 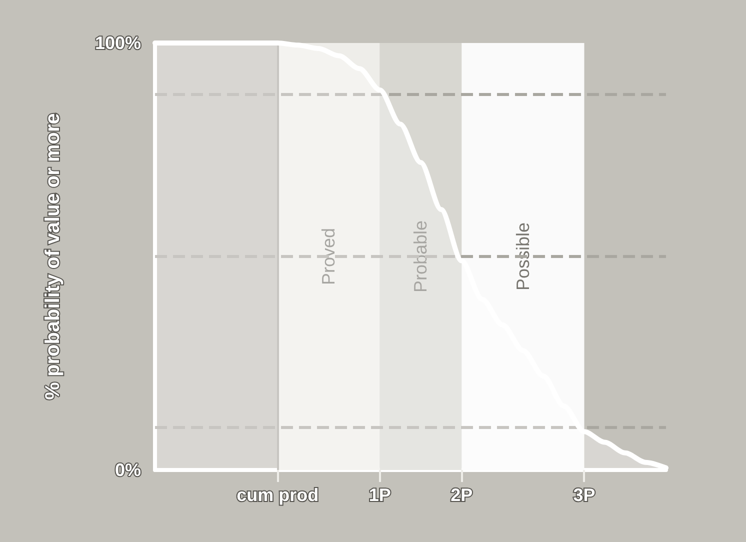 What do you see at coordinates (117, 43) in the screenshot?
I see `y-tick-label: 100%` at bounding box center [117, 43].